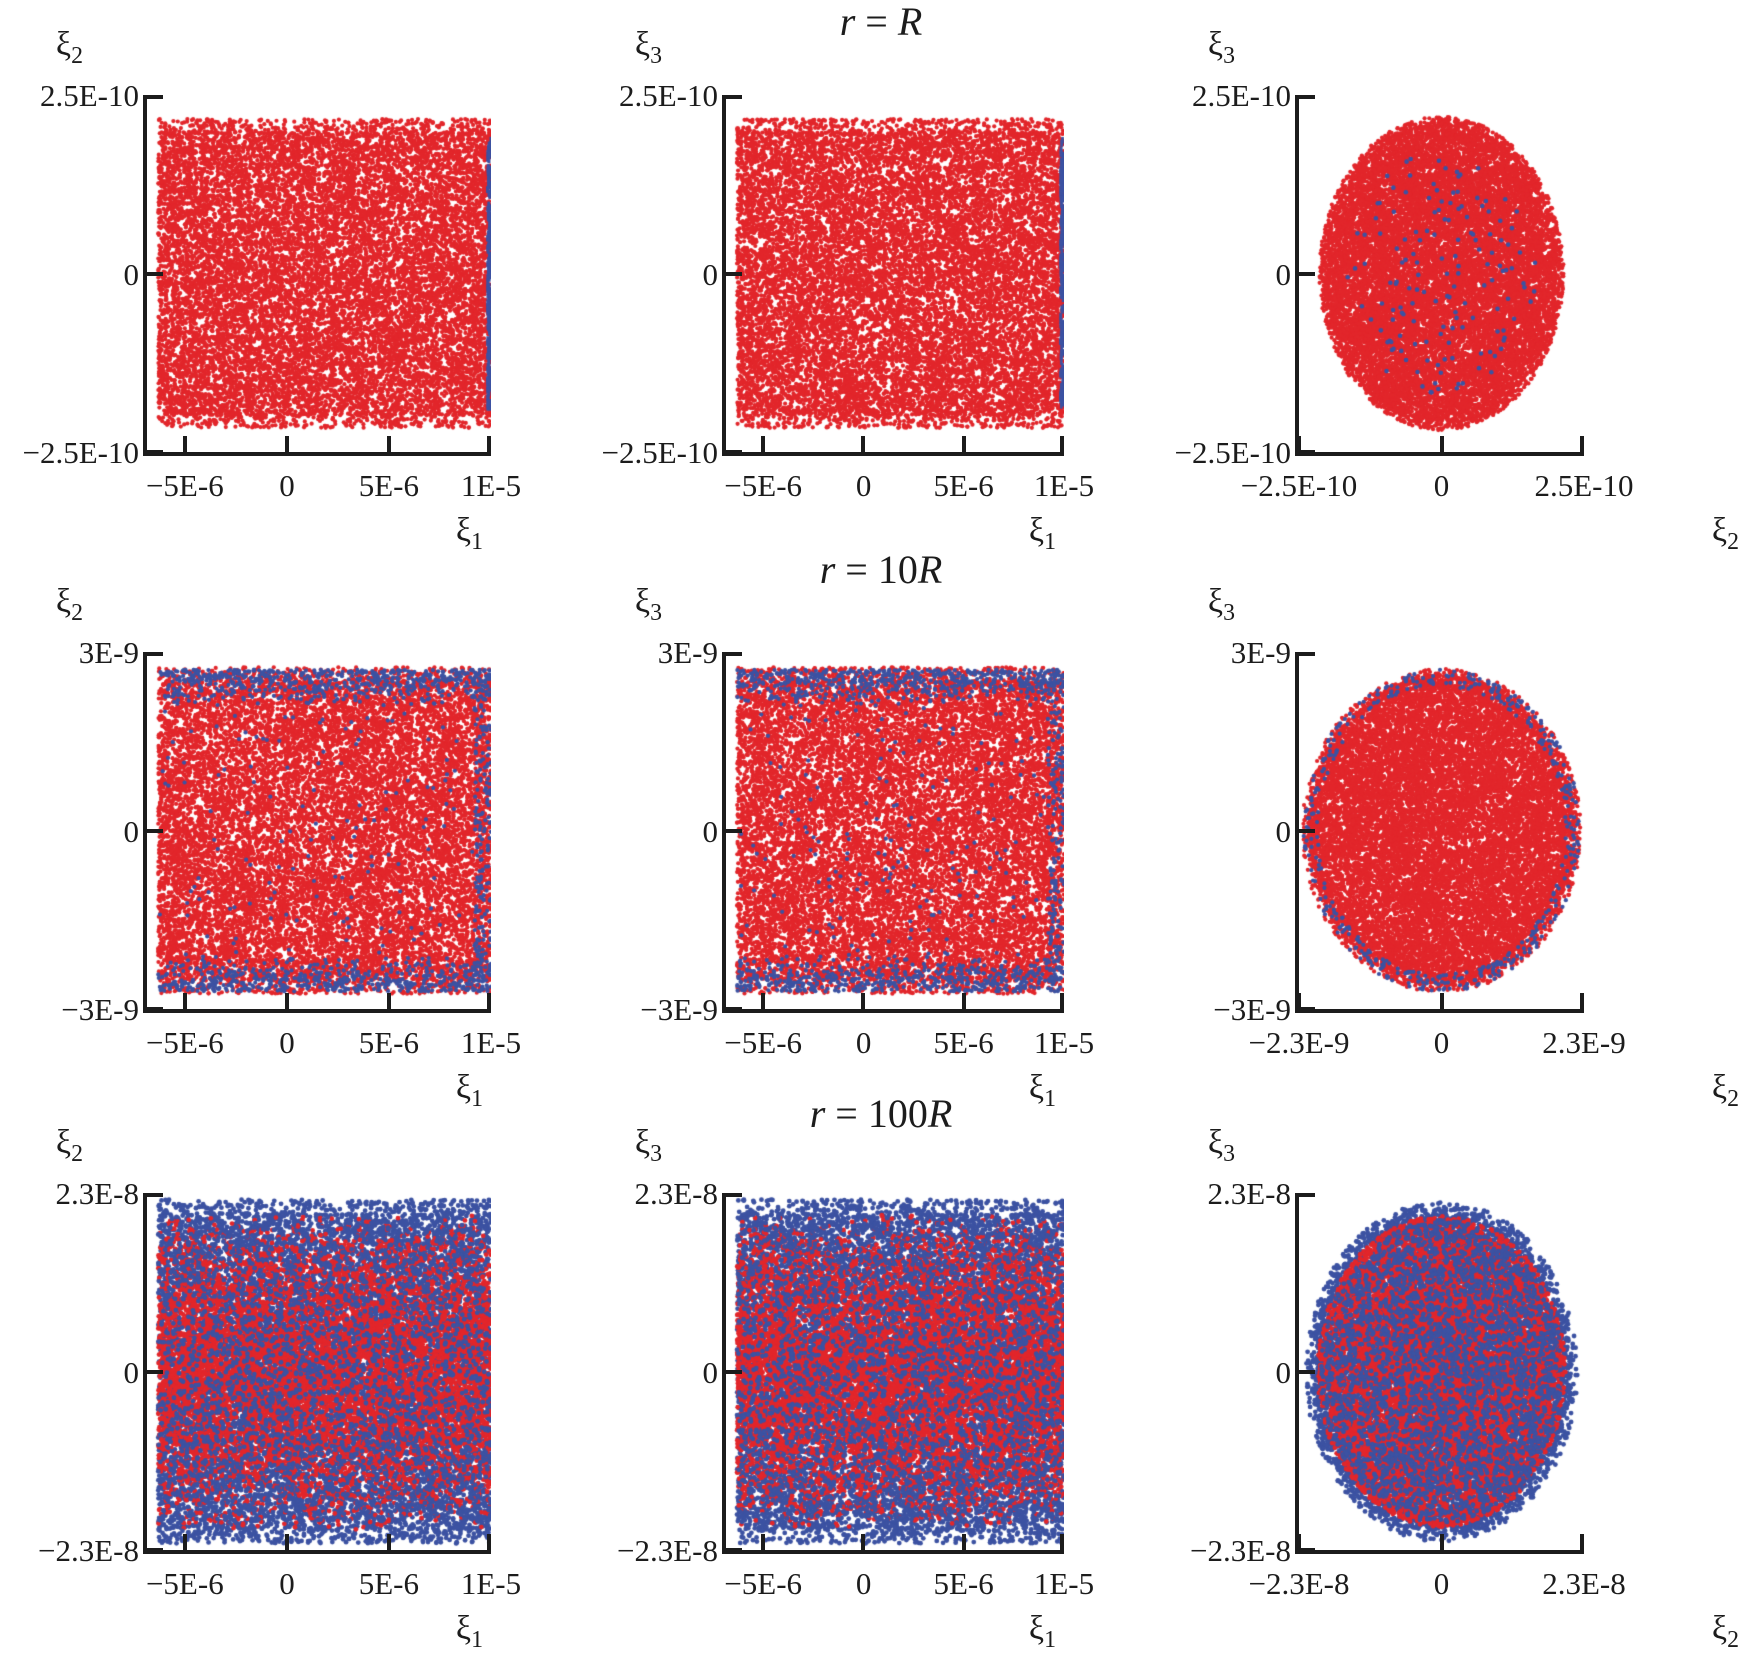 This screenshot has width=1762, height=1660. I want to click on subplot-r3c3: ξ3 2.3E-8 0 −2.3E-8 −2.3E-8 0 2.3E-8 ξ2, so click(1464, 1389).